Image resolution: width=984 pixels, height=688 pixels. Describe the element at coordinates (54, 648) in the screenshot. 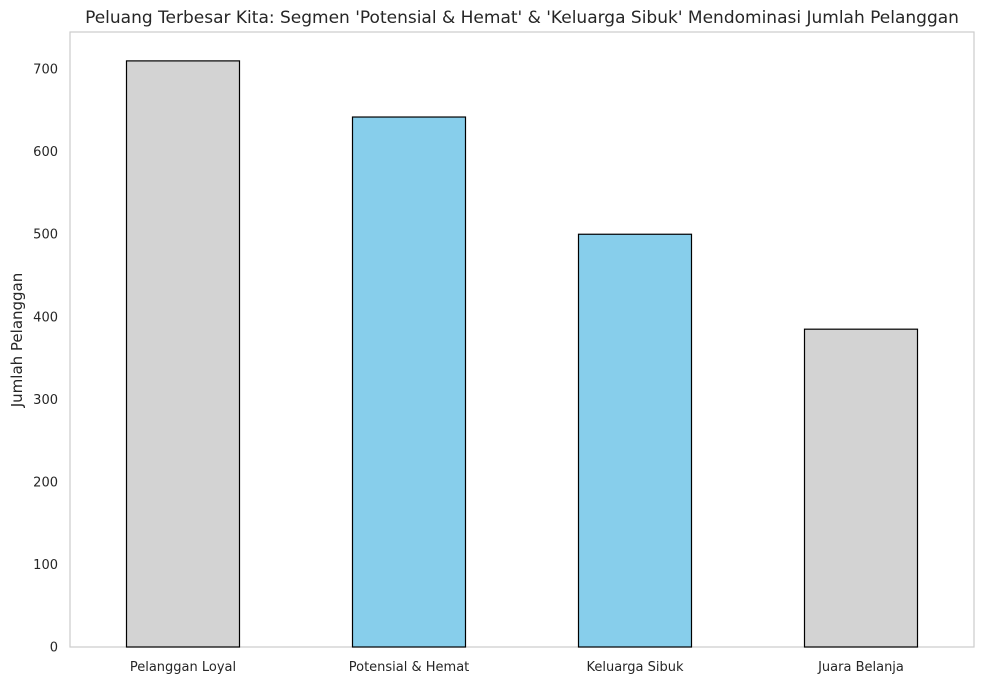

I see `y-tick-label: 0` at that location.